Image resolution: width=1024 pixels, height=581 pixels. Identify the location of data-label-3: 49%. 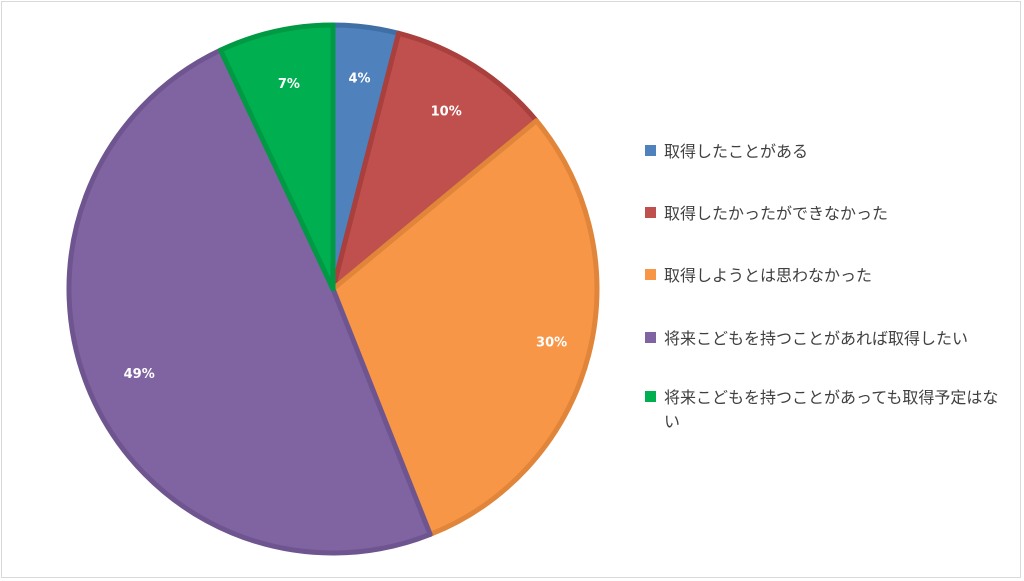
(139, 374).